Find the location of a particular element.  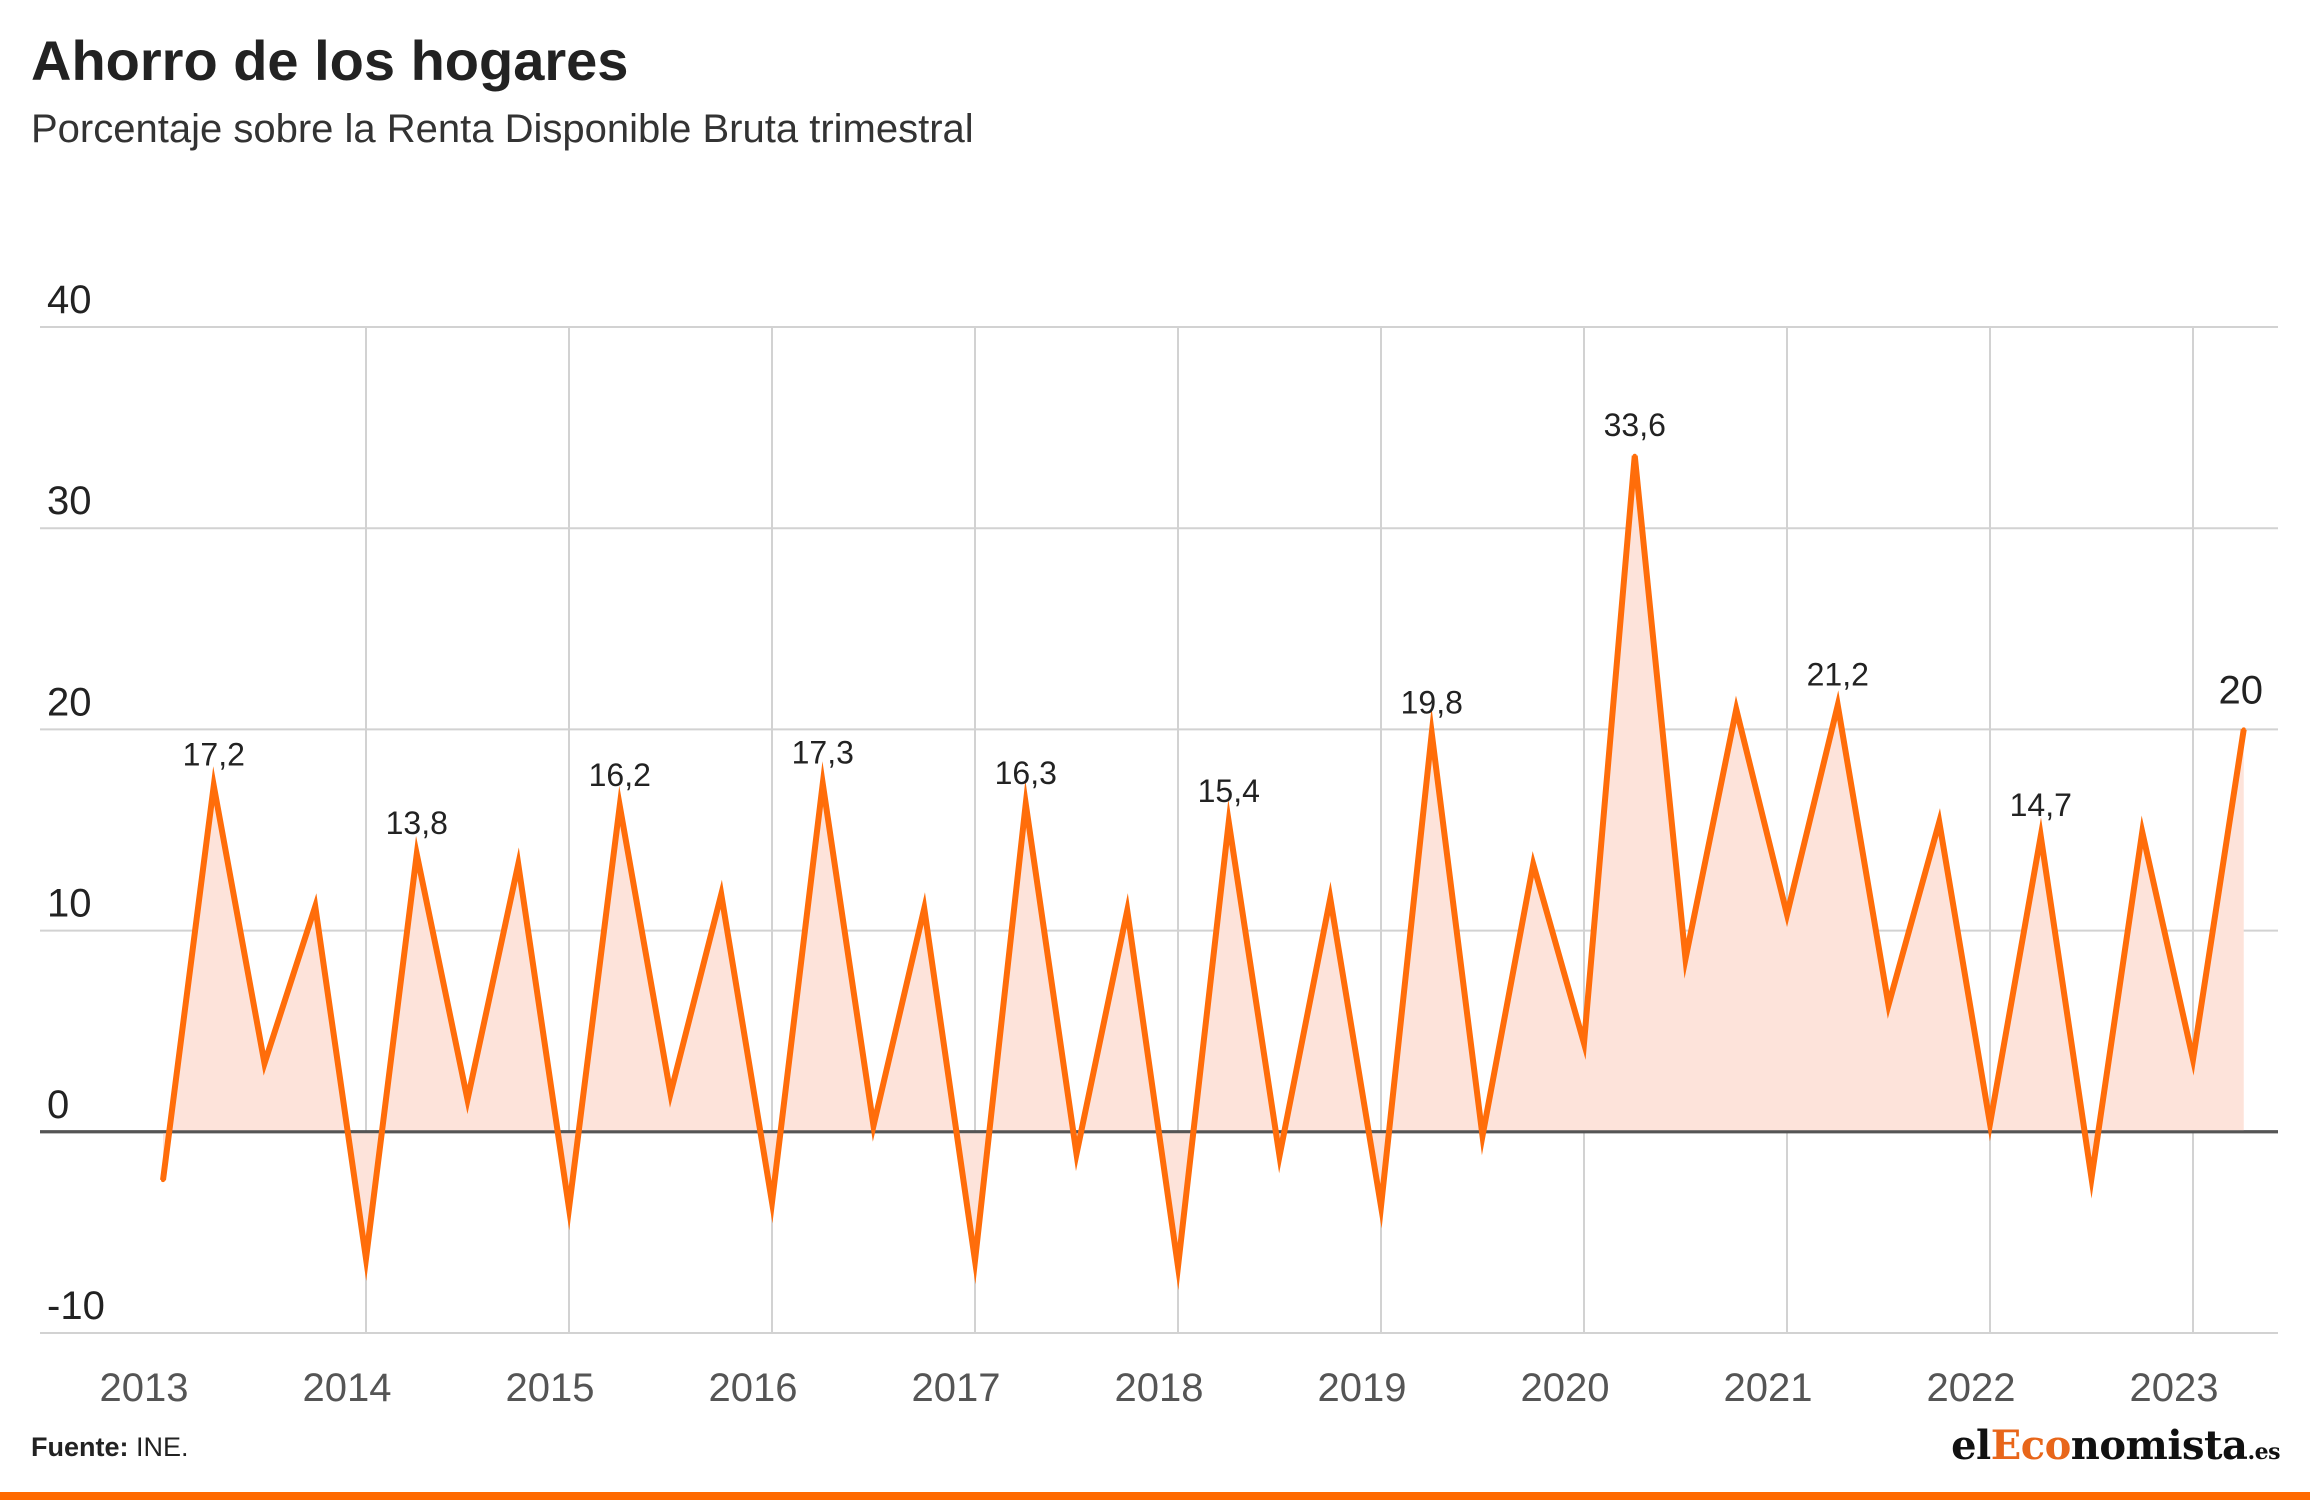

data-point-2016-T2 is located at coordinates (822, 783).